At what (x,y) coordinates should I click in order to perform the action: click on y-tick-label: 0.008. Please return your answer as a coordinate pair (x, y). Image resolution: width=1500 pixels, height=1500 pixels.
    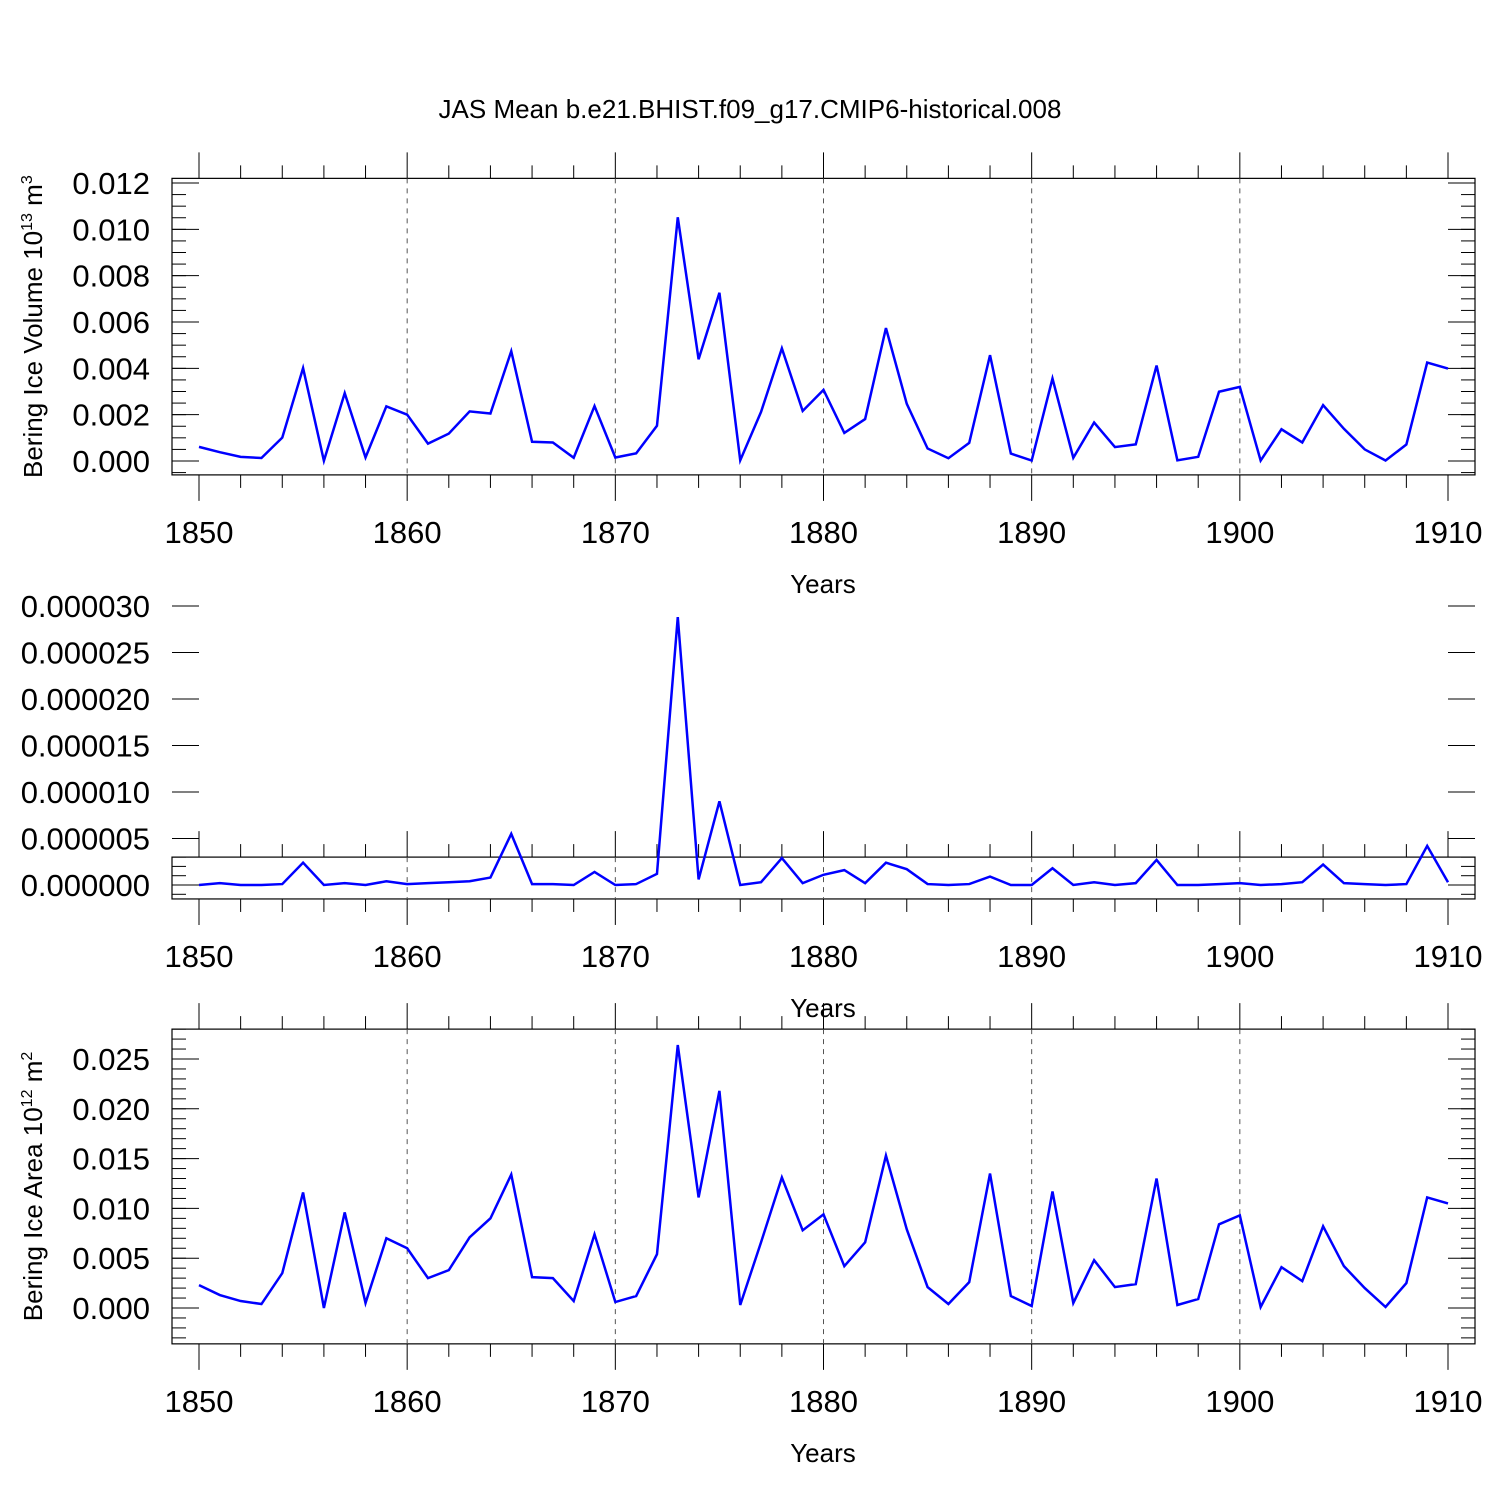
    Looking at the image, I should click on (111, 276).